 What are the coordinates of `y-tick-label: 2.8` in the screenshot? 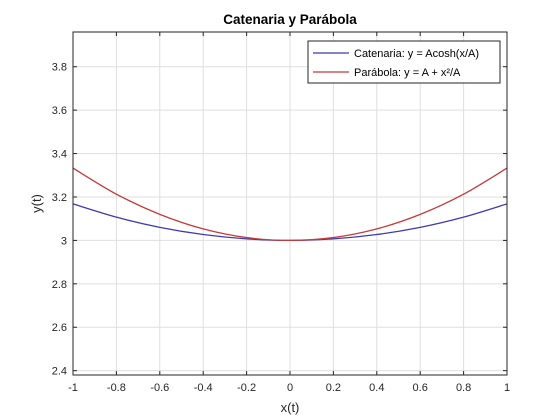 It's located at (59, 285).